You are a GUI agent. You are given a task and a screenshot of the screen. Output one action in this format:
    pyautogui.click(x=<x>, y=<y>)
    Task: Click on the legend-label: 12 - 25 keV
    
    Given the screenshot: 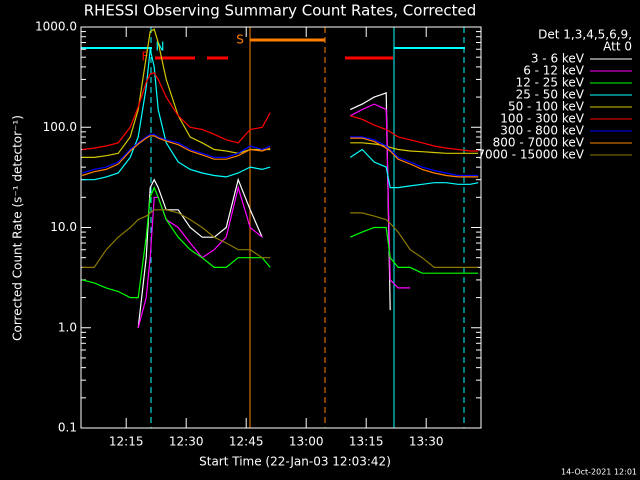 What is the action you would take?
    pyautogui.click(x=550, y=83)
    